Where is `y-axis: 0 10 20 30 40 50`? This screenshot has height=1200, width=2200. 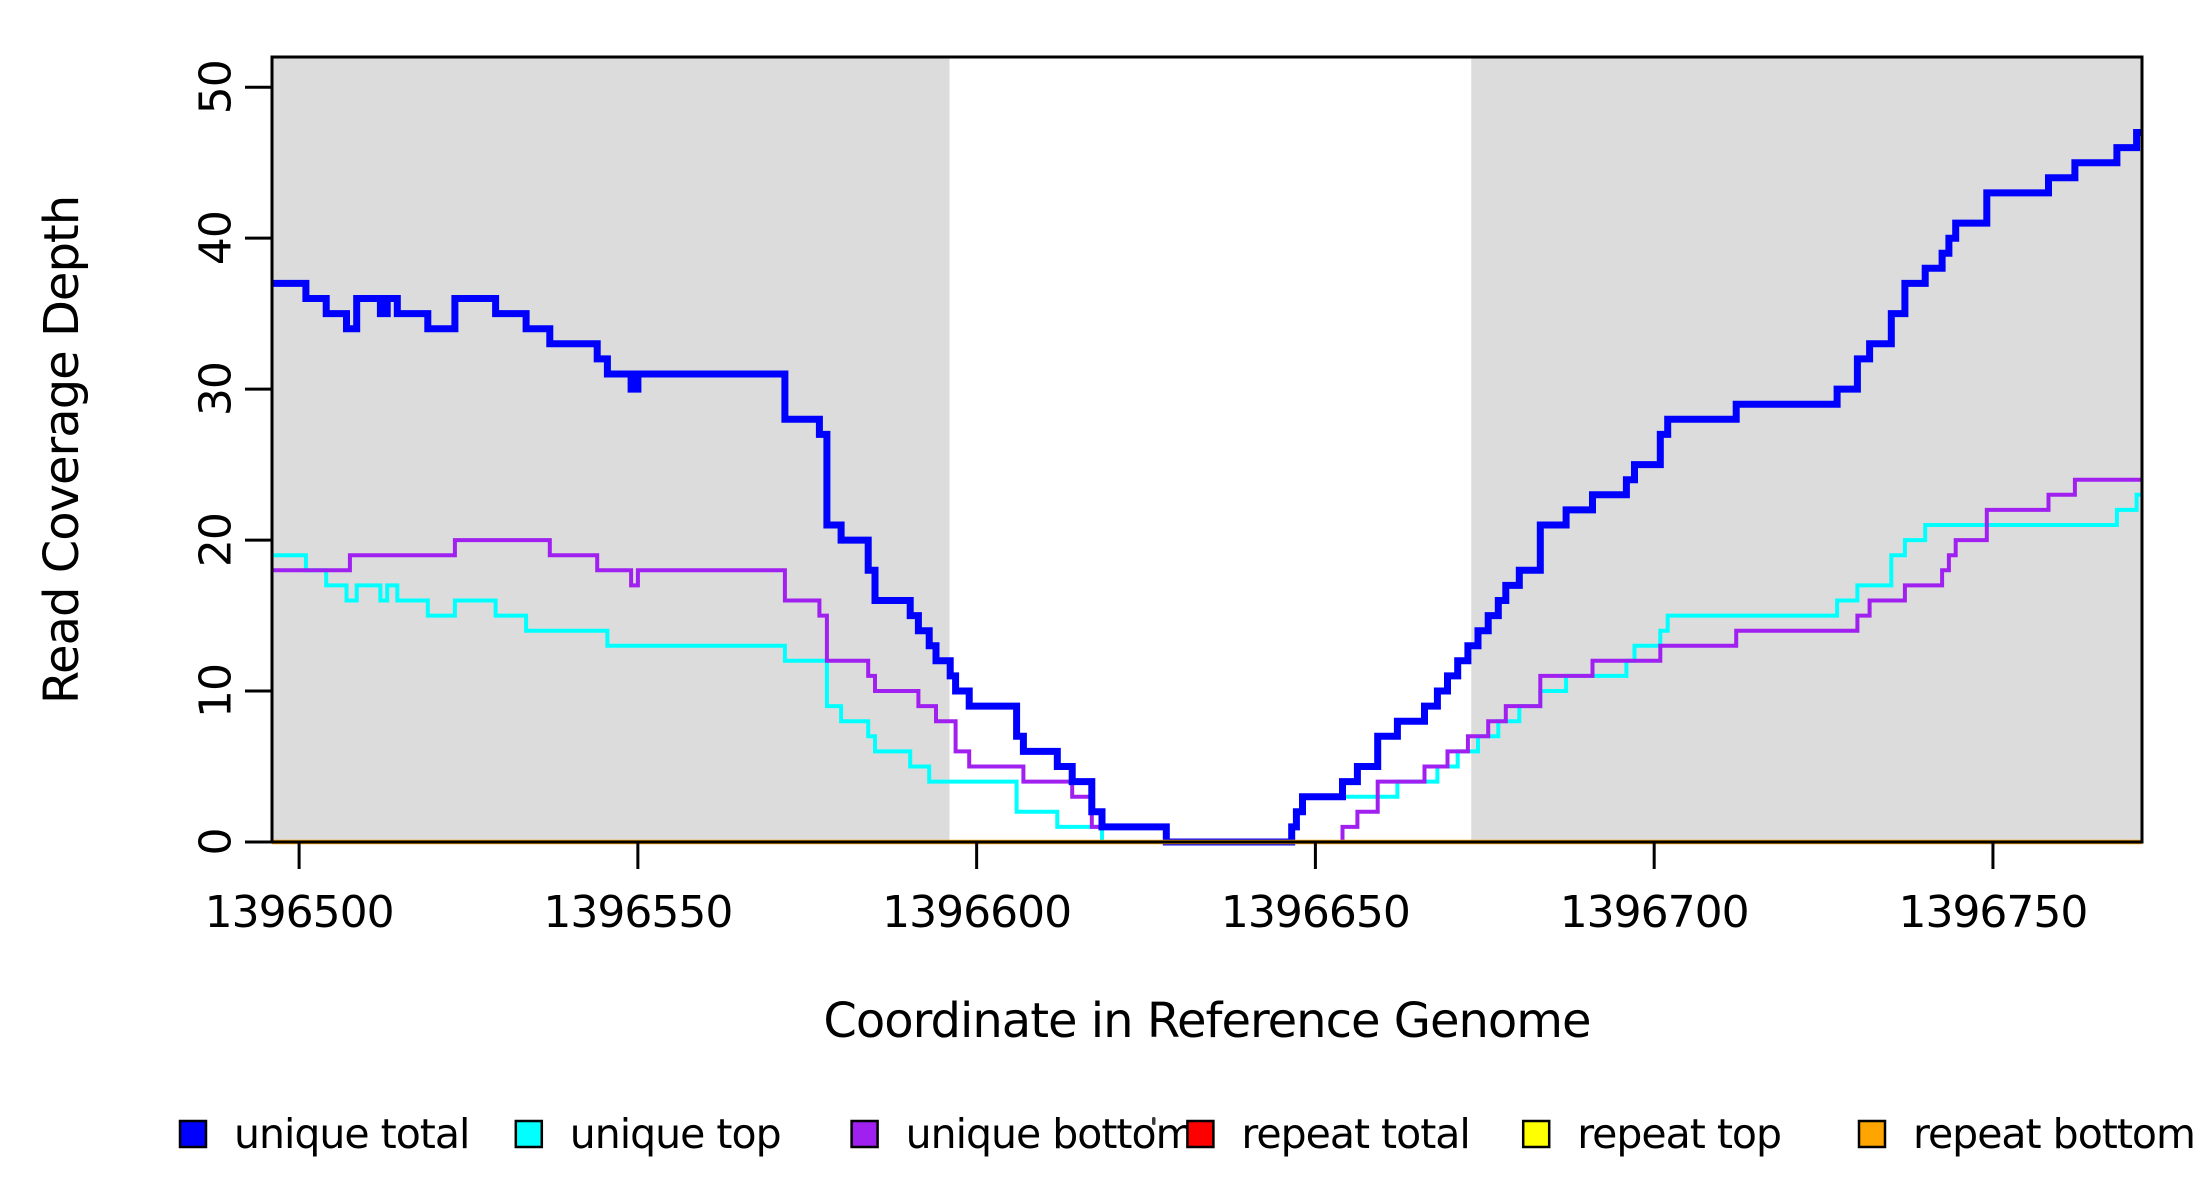 y-axis: 0 10 20 30 40 50 is located at coordinates (231, 458).